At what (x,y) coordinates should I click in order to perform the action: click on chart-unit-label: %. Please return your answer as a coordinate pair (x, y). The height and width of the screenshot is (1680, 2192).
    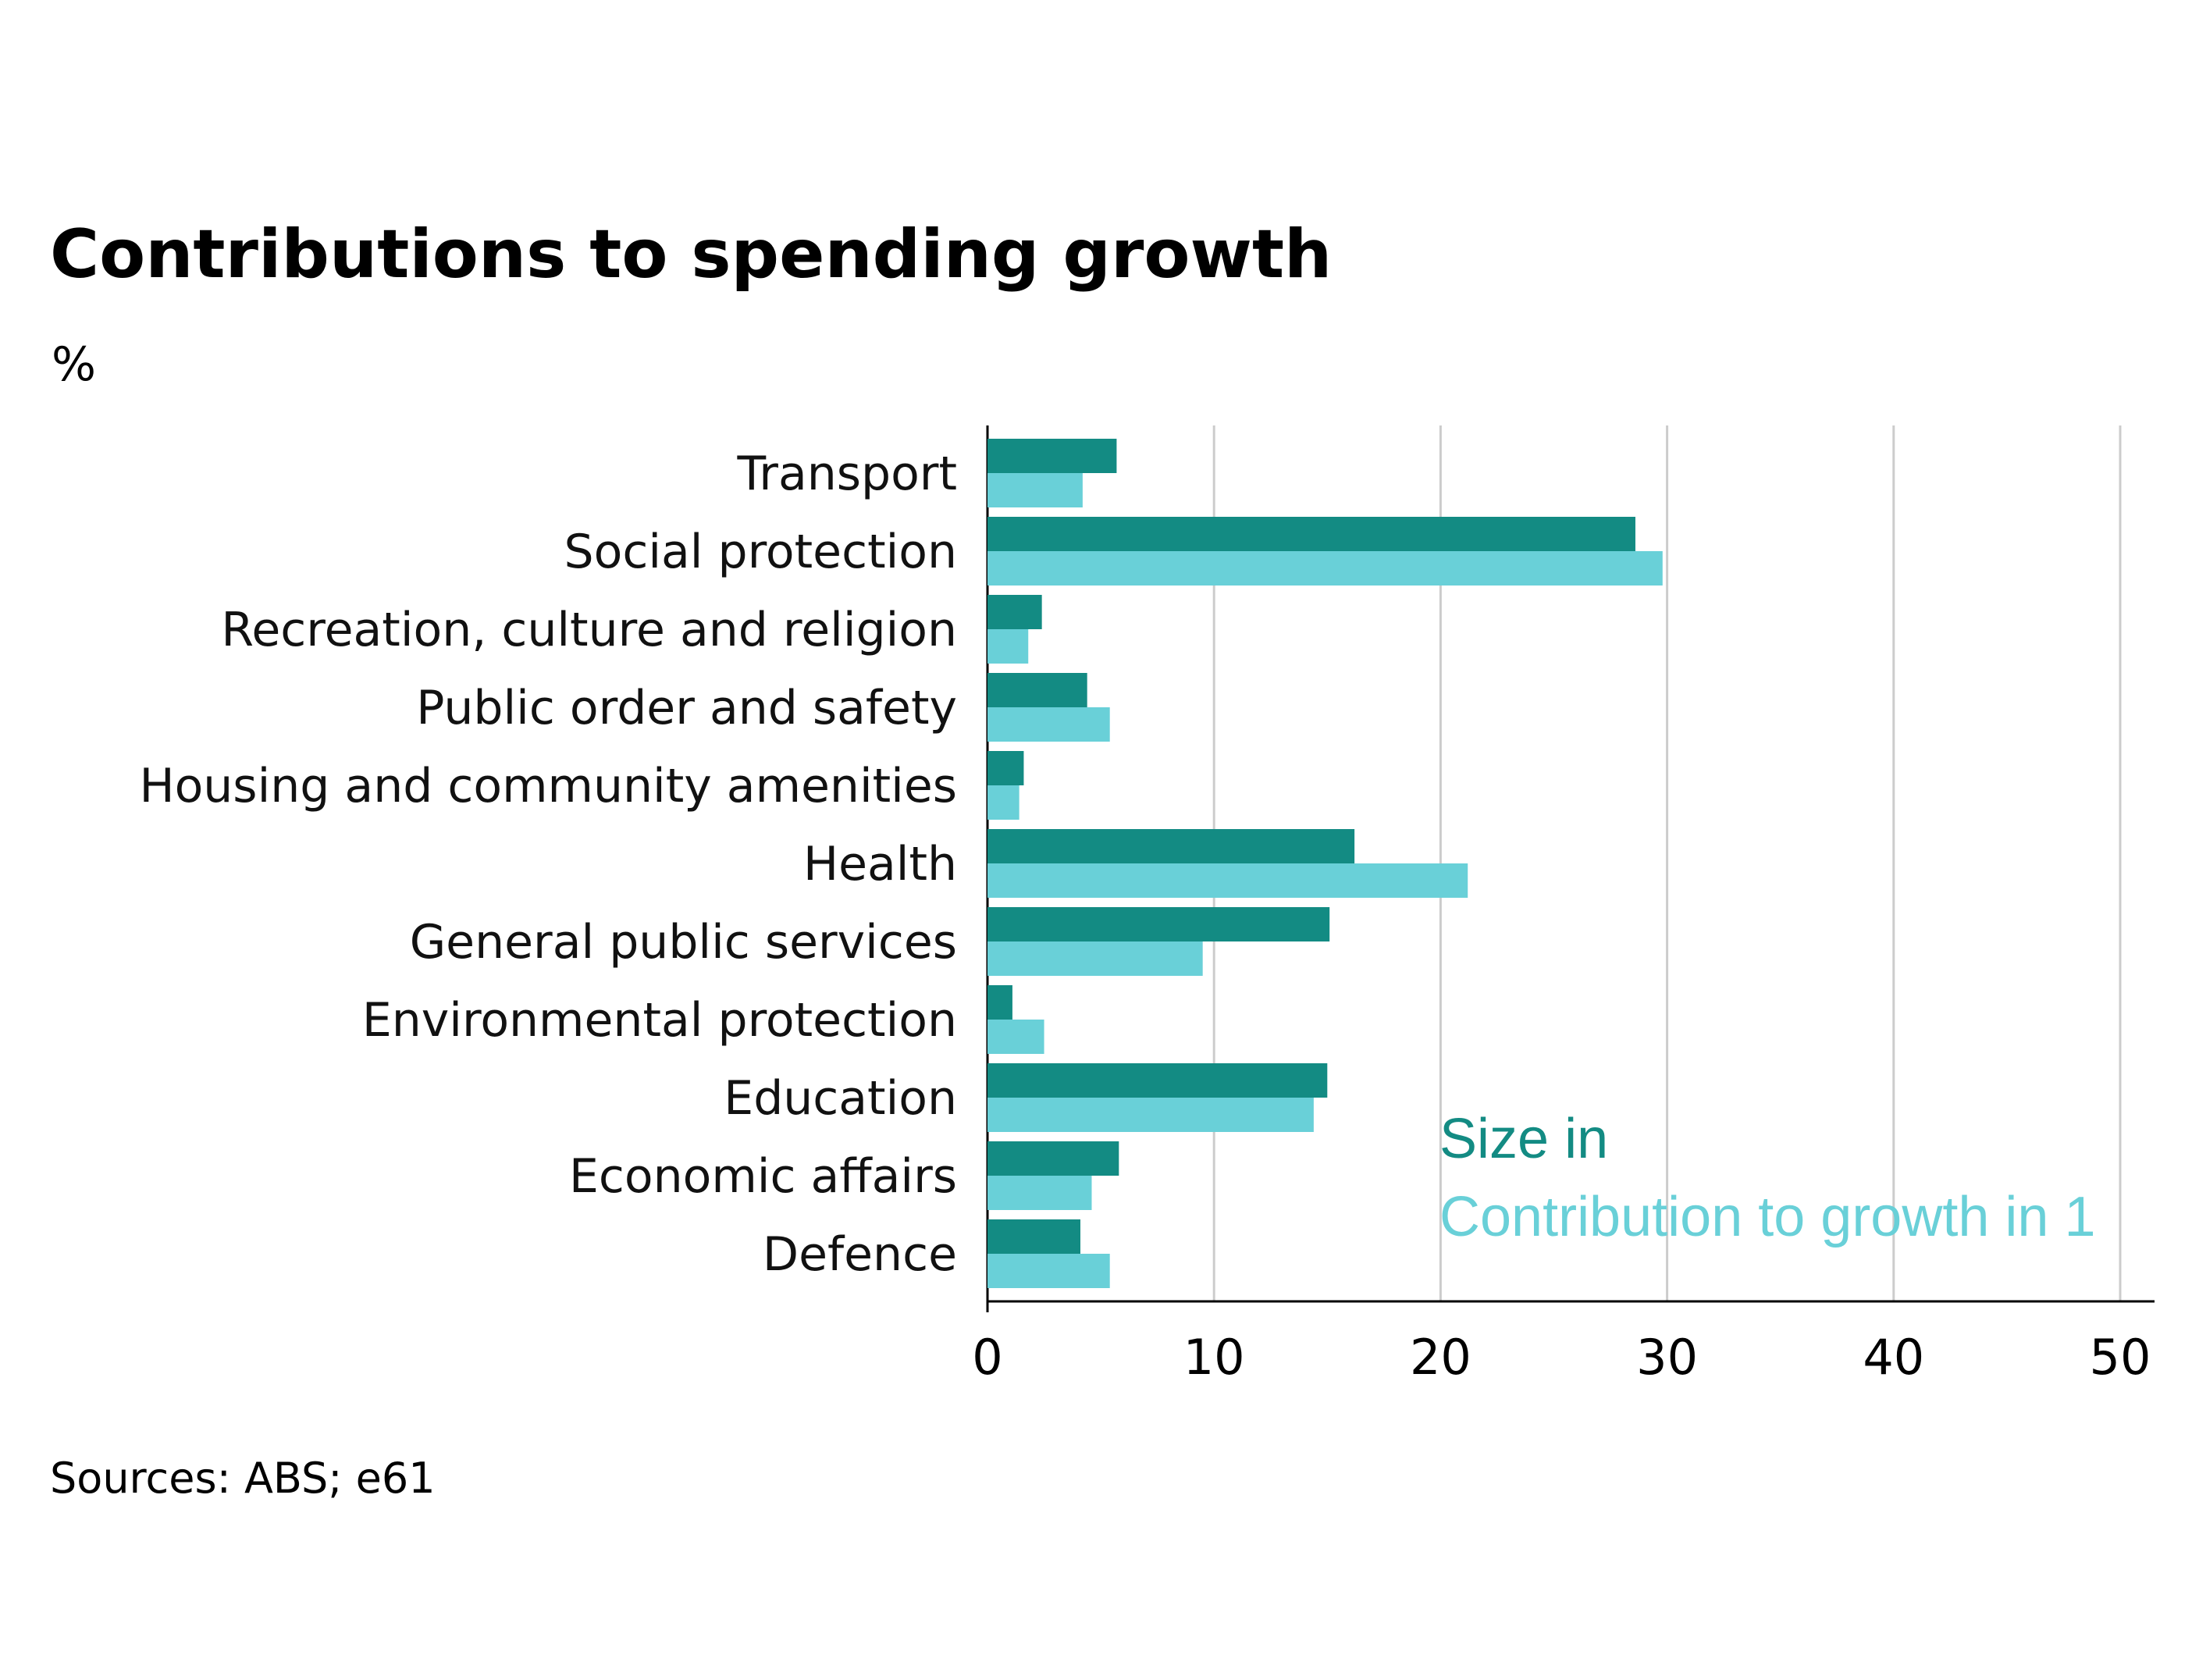
    Looking at the image, I should click on (74, 364).